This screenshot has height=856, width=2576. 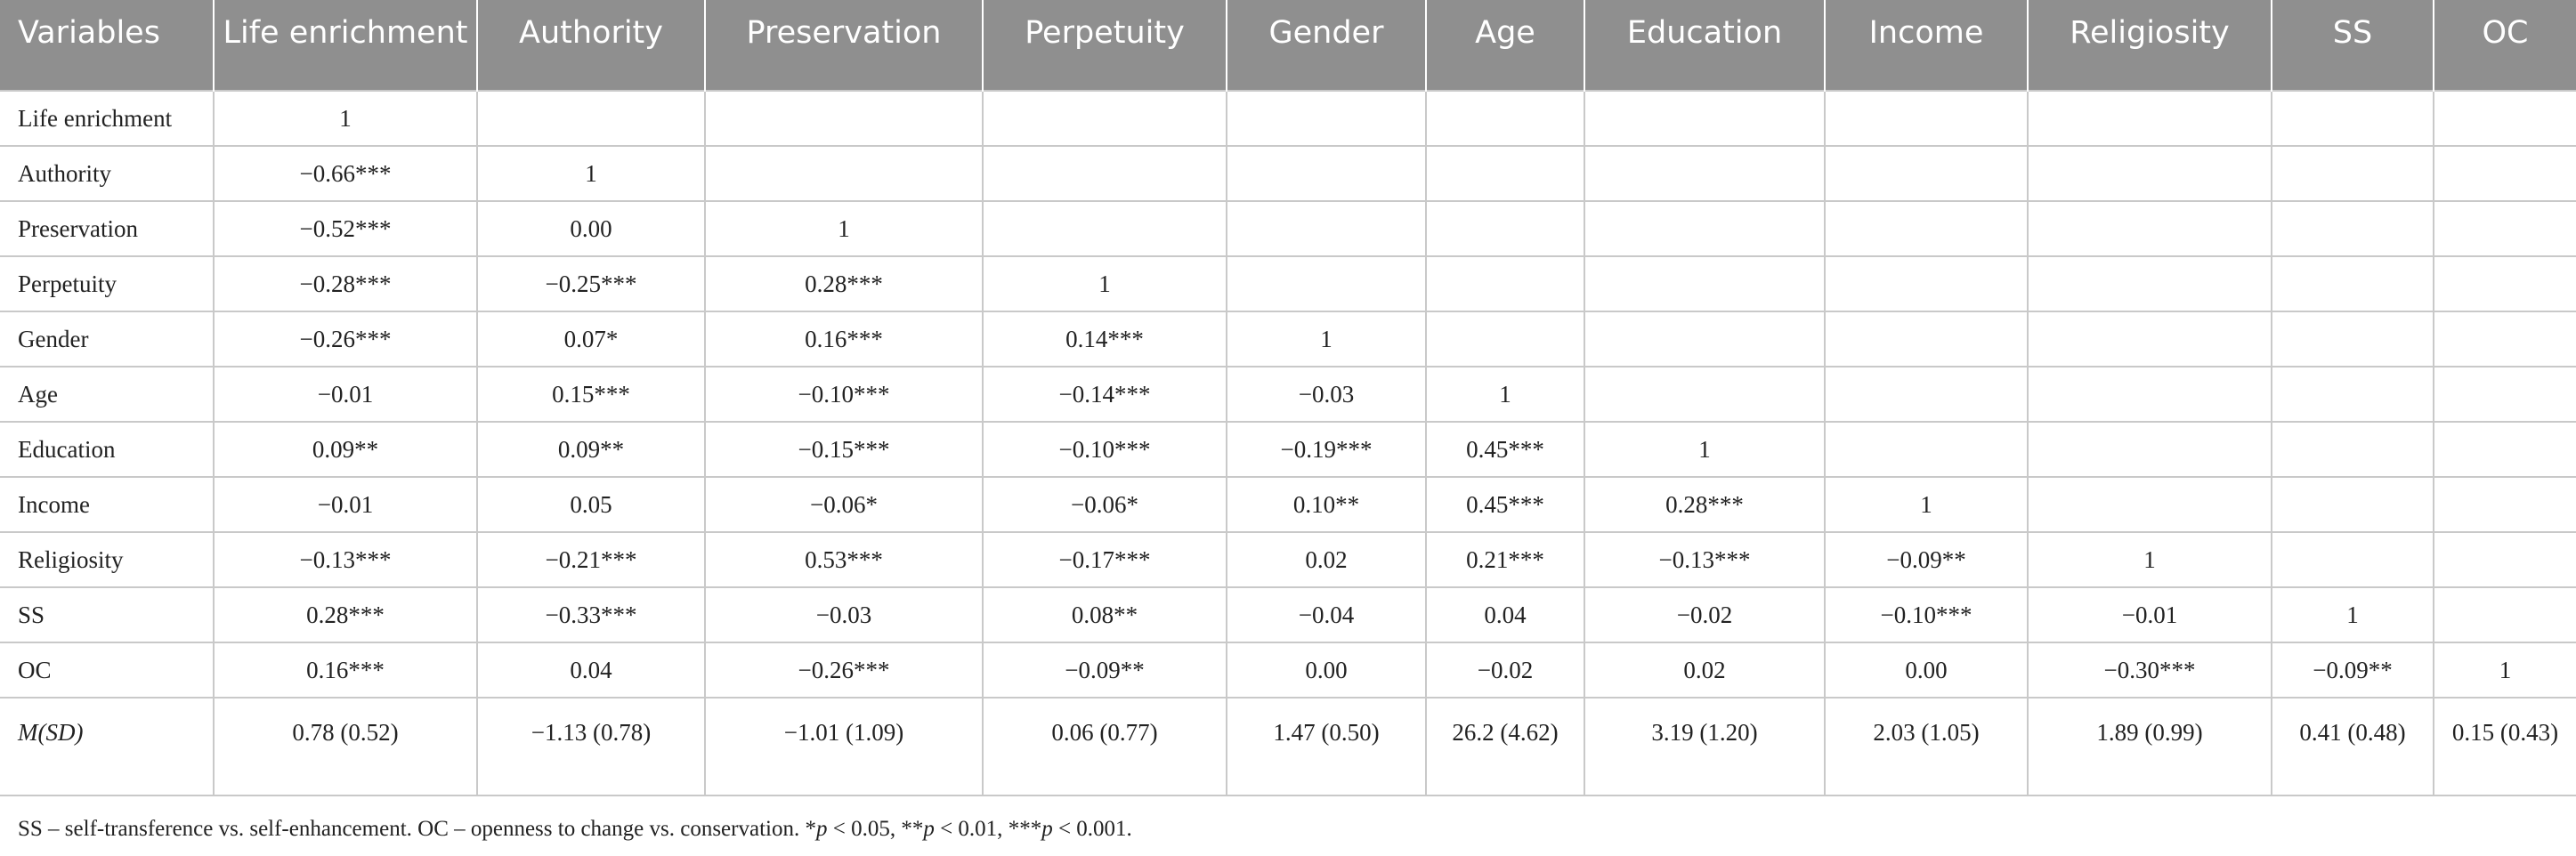 What do you see at coordinates (2352, 45) in the screenshot?
I see `column-header: SS` at bounding box center [2352, 45].